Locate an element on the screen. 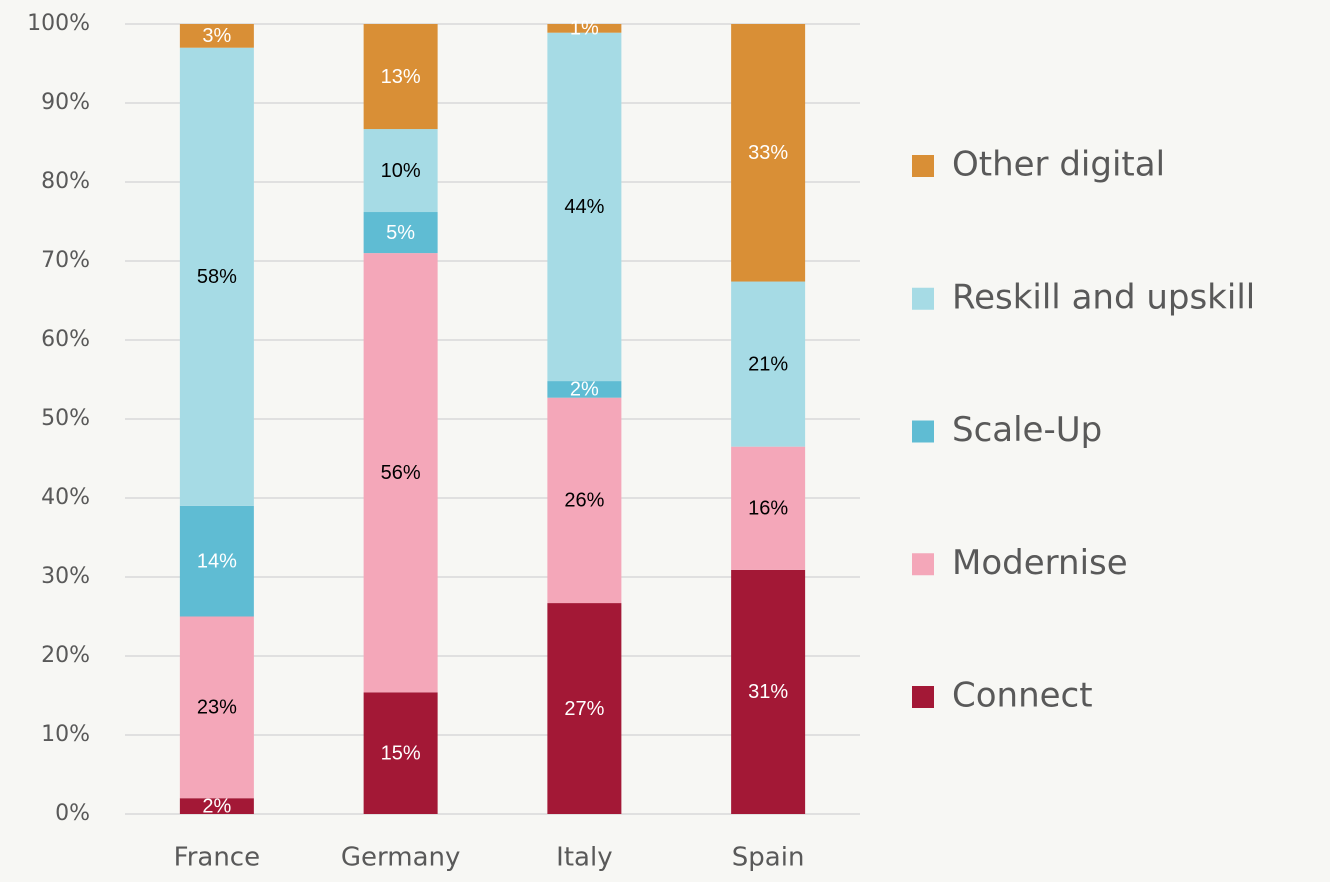  data-label: 13% is located at coordinates (401, 77).